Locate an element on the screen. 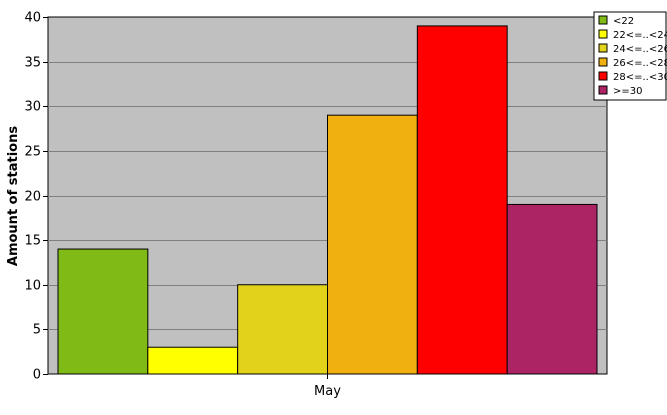 This screenshot has width=667, height=415. y-tick-label: 25 is located at coordinates (32, 152).